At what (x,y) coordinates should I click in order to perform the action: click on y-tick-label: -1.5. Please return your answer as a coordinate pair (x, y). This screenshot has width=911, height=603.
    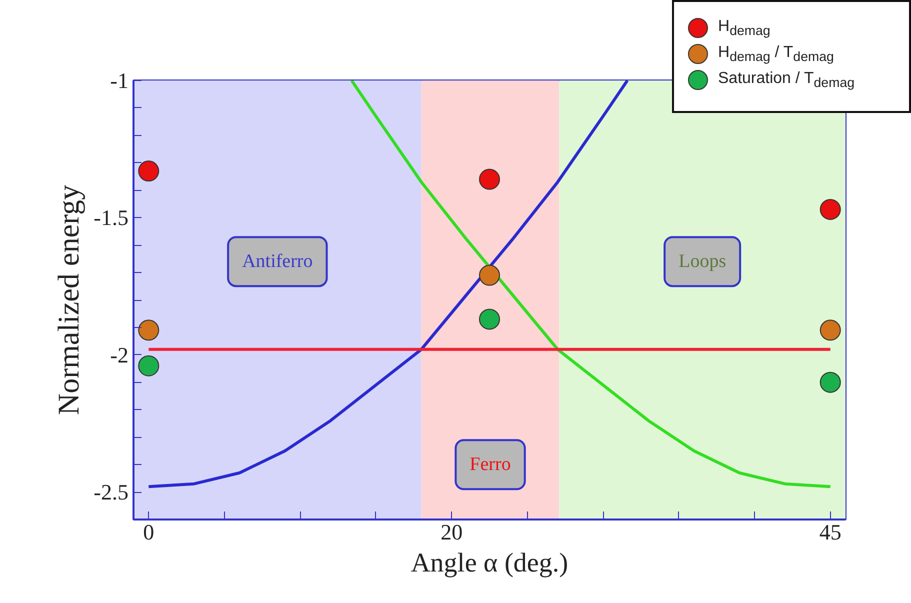
    Looking at the image, I should click on (111, 217).